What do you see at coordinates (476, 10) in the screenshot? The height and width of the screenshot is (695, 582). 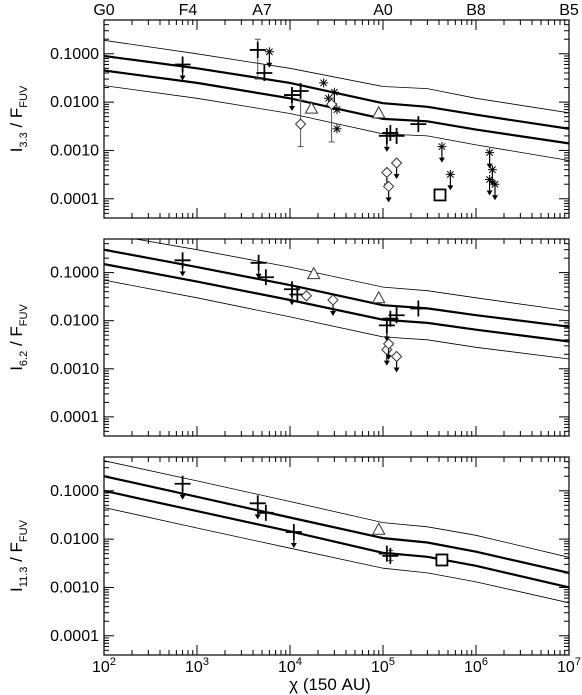 I see `spectral-type-label: B8` at bounding box center [476, 10].